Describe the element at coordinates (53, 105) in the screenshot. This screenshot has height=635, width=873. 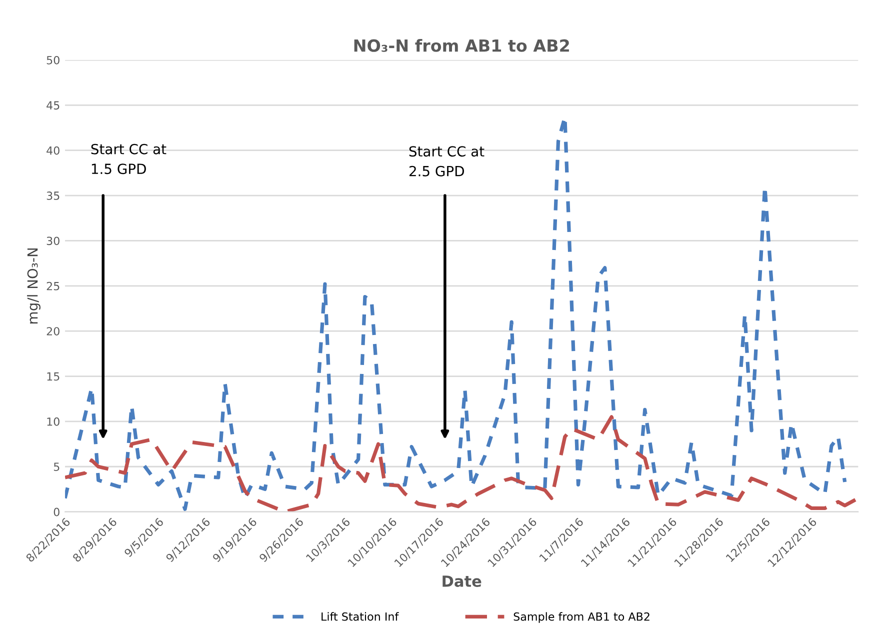
I see `y-tick-label: 45` at that location.